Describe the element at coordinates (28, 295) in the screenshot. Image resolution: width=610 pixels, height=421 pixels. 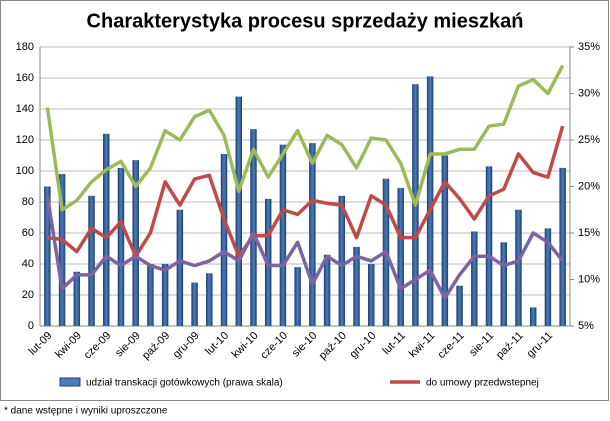
I see `y-tick-label: 20` at that location.